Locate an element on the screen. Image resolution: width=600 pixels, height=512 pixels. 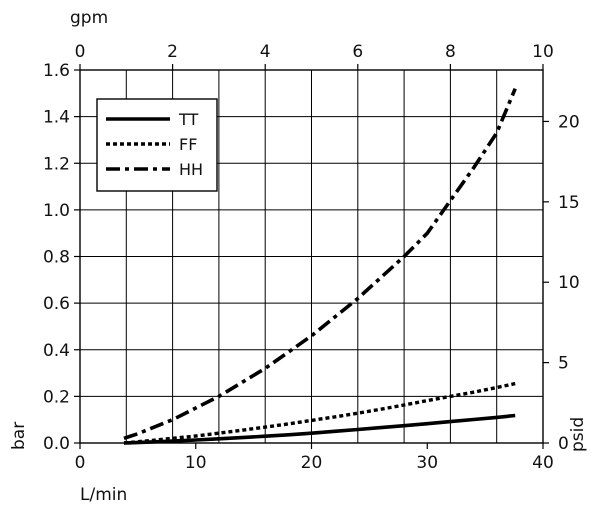
legend-label-ff: FF is located at coordinates (188, 144).